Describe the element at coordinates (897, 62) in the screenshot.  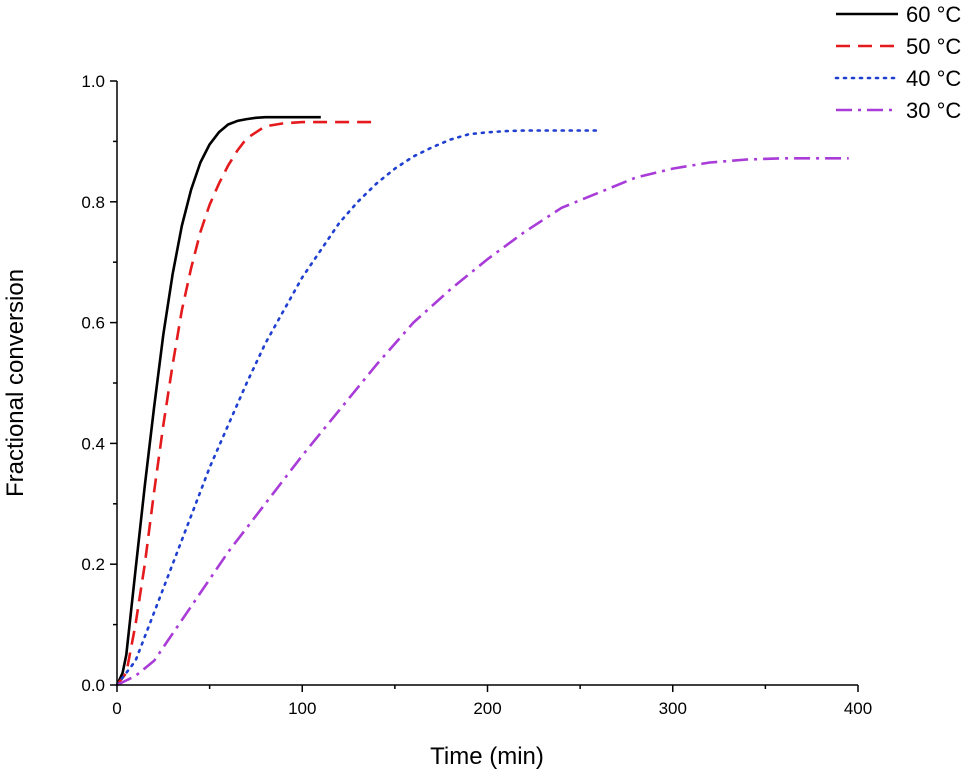
I see `legend: 60 °C 50 °C 40 °C 30 °C` at that location.